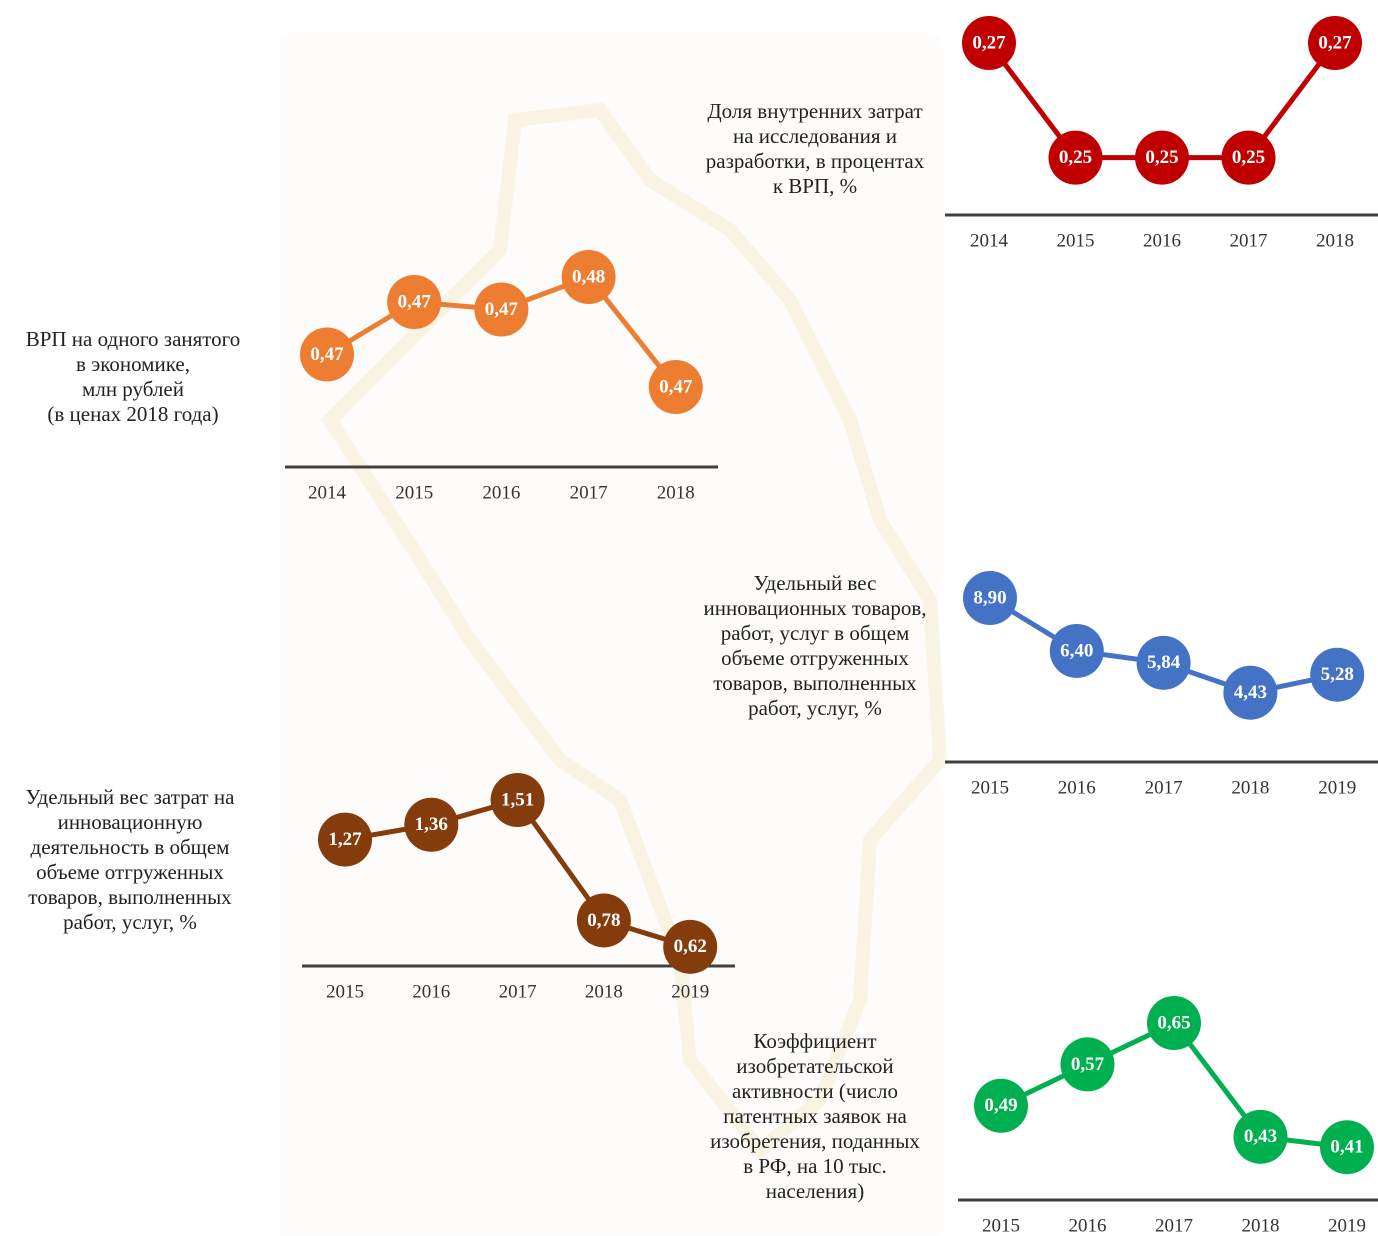 This screenshot has width=1378, height=1236. I want to click on data-label: 5,28, so click(1337, 674).